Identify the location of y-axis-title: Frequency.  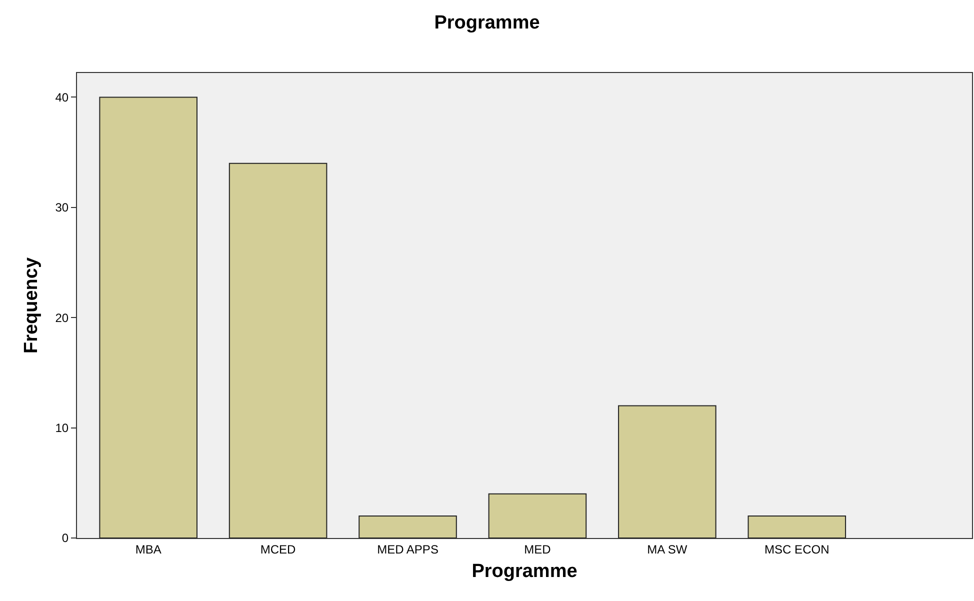
(31, 305).